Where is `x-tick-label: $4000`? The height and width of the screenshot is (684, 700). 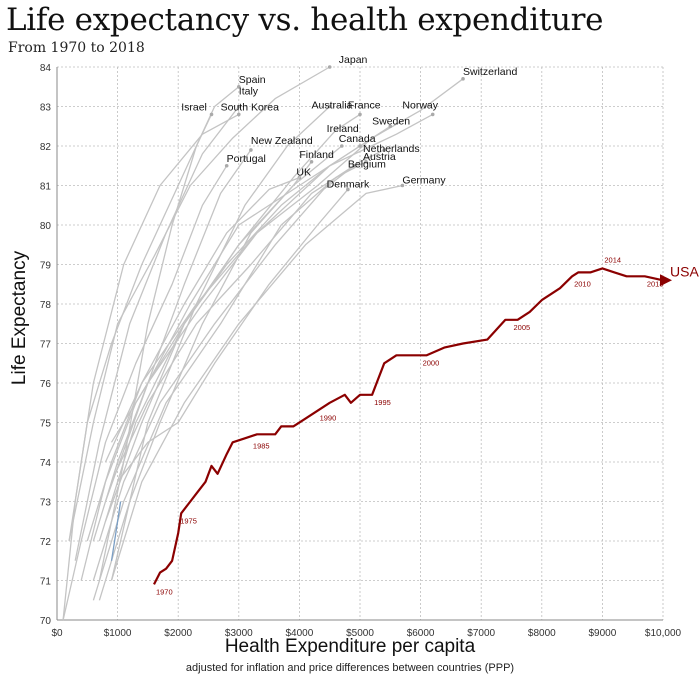 x-tick-label: $4000 is located at coordinates (299, 633).